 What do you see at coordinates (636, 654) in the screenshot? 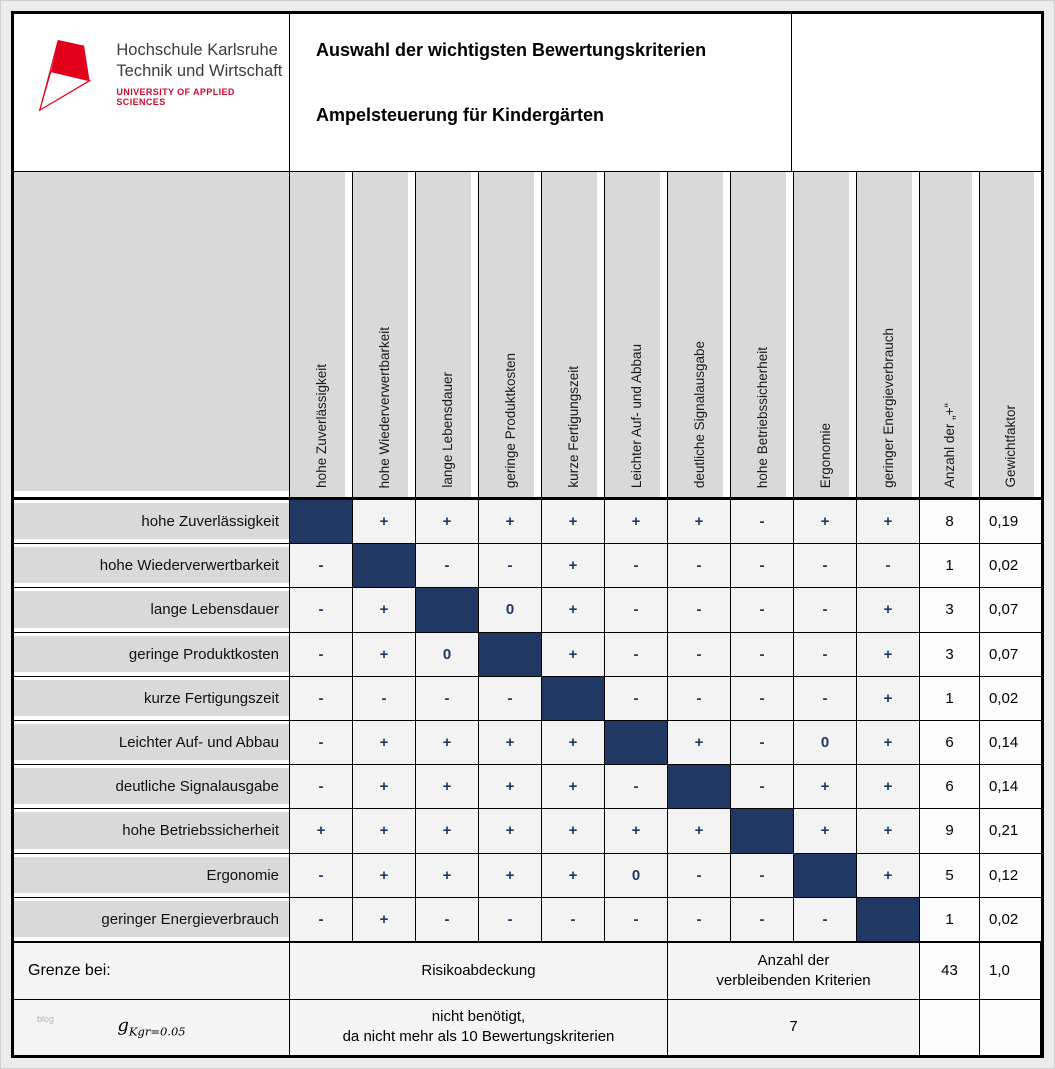
I see `matrix-cell-r4c6: -` at bounding box center [636, 654].